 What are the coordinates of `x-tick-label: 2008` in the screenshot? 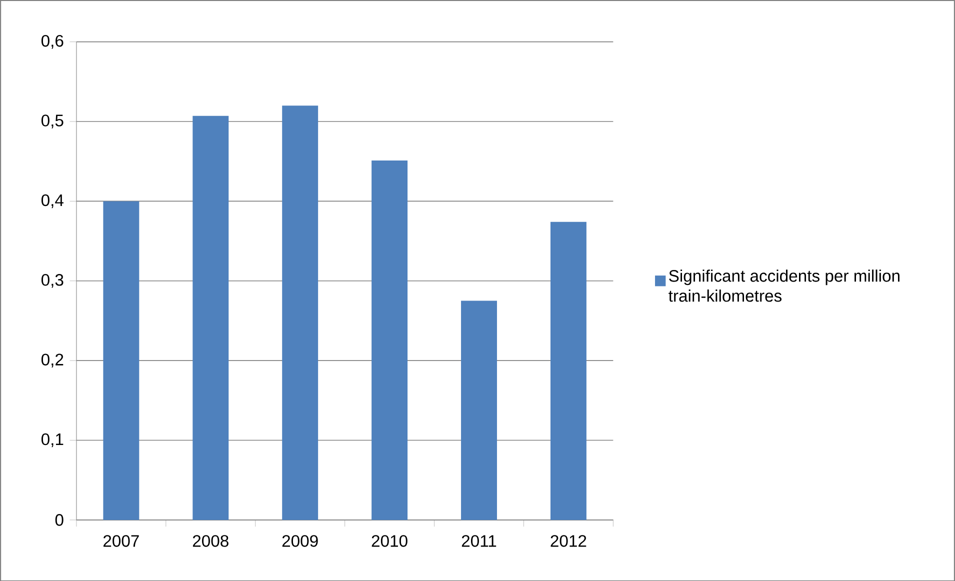 It's located at (210, 540).